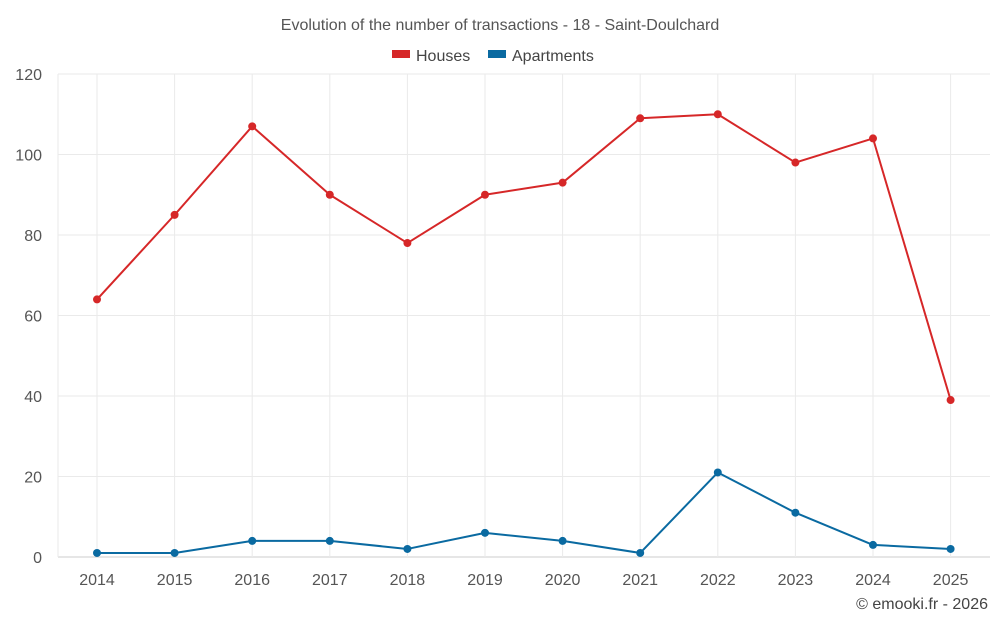  What do you see at coordinates (563, 580) in the screenshot?
I see `x-tick-label: 2020` at bounding box center [563, 580].